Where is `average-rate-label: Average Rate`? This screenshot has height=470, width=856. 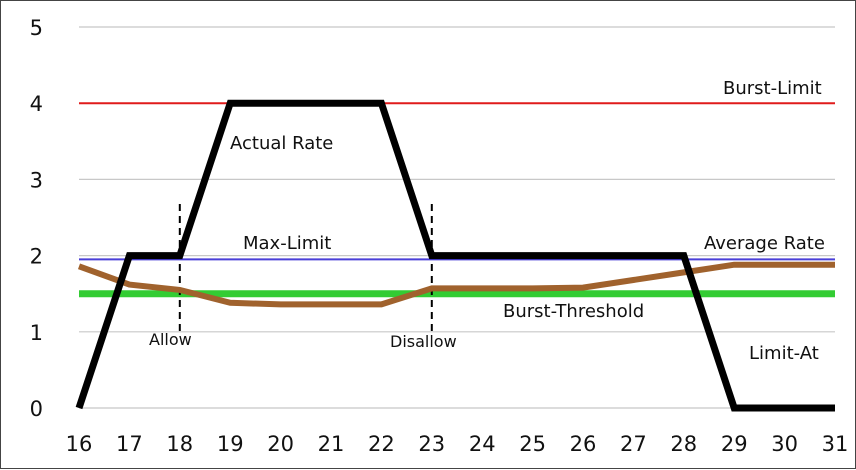
average-rate-label: Average Rate is located at coordinates (764, 243).